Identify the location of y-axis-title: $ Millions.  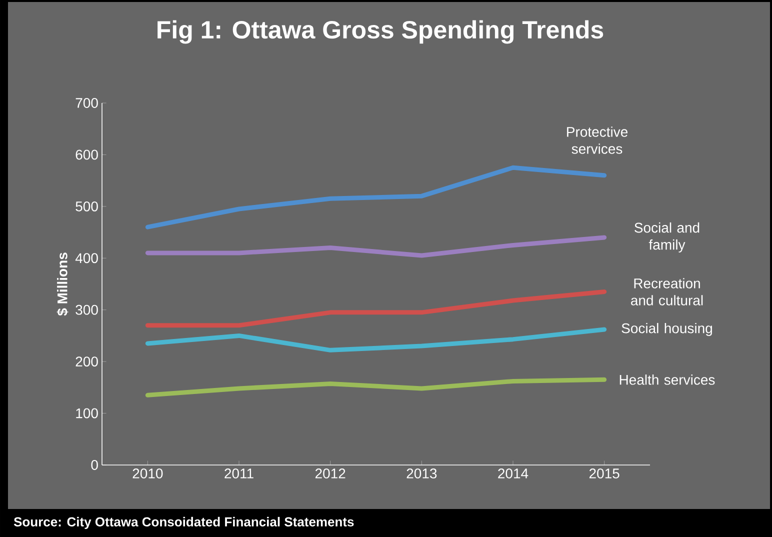
(62, 284).